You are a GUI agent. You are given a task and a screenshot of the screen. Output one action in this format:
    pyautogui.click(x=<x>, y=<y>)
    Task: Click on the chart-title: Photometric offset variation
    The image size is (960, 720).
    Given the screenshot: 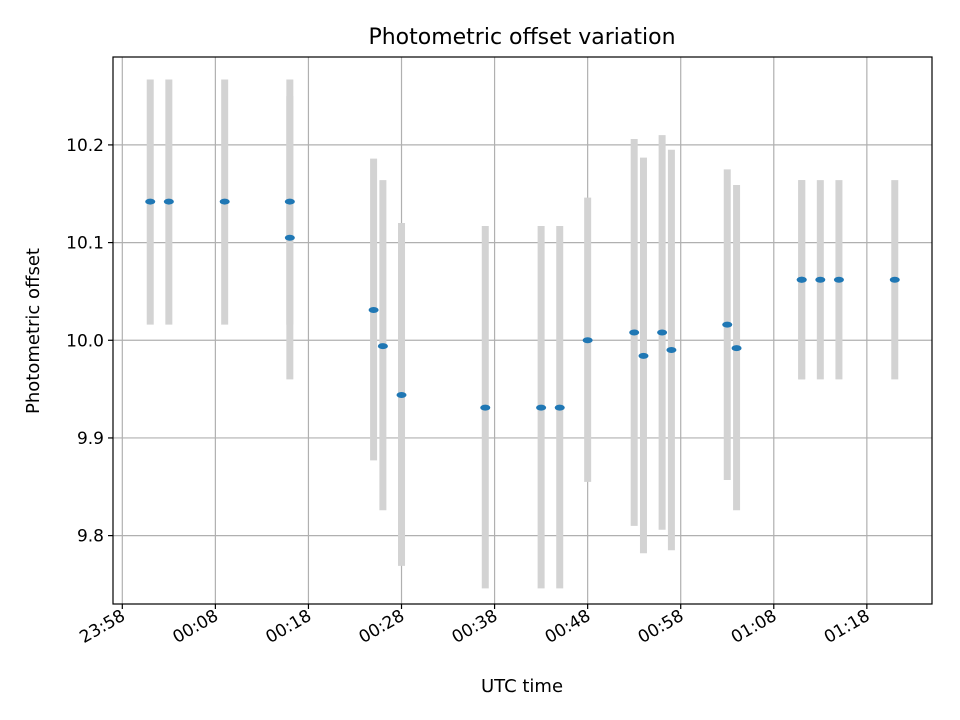 What is the action you would take?
    pyautogui.click(x=521, y=37)
    